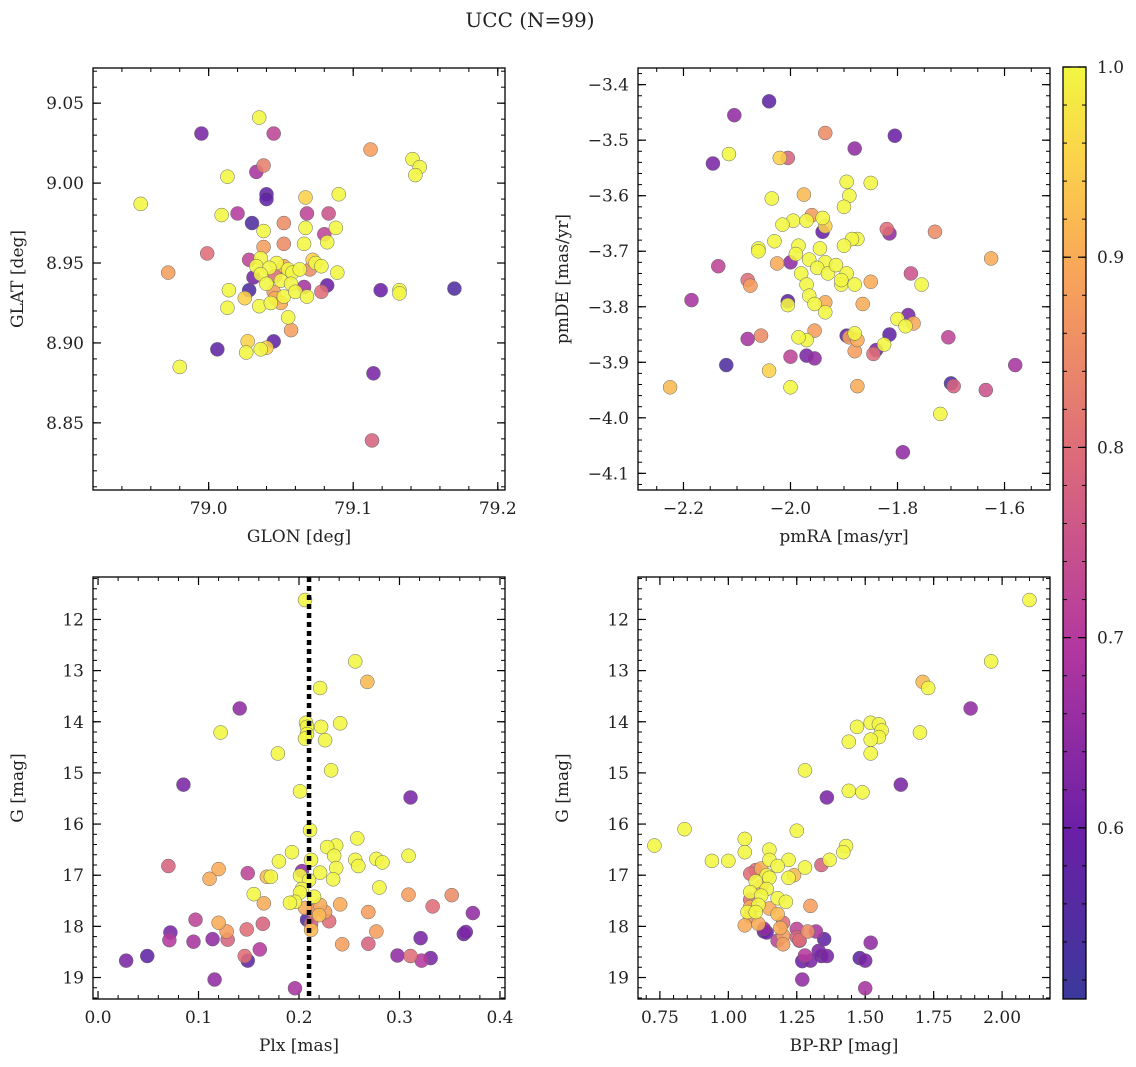 This screenshot has height=1067, width=1136. I want to click on y-tick-label: 14, so click(618, 723).